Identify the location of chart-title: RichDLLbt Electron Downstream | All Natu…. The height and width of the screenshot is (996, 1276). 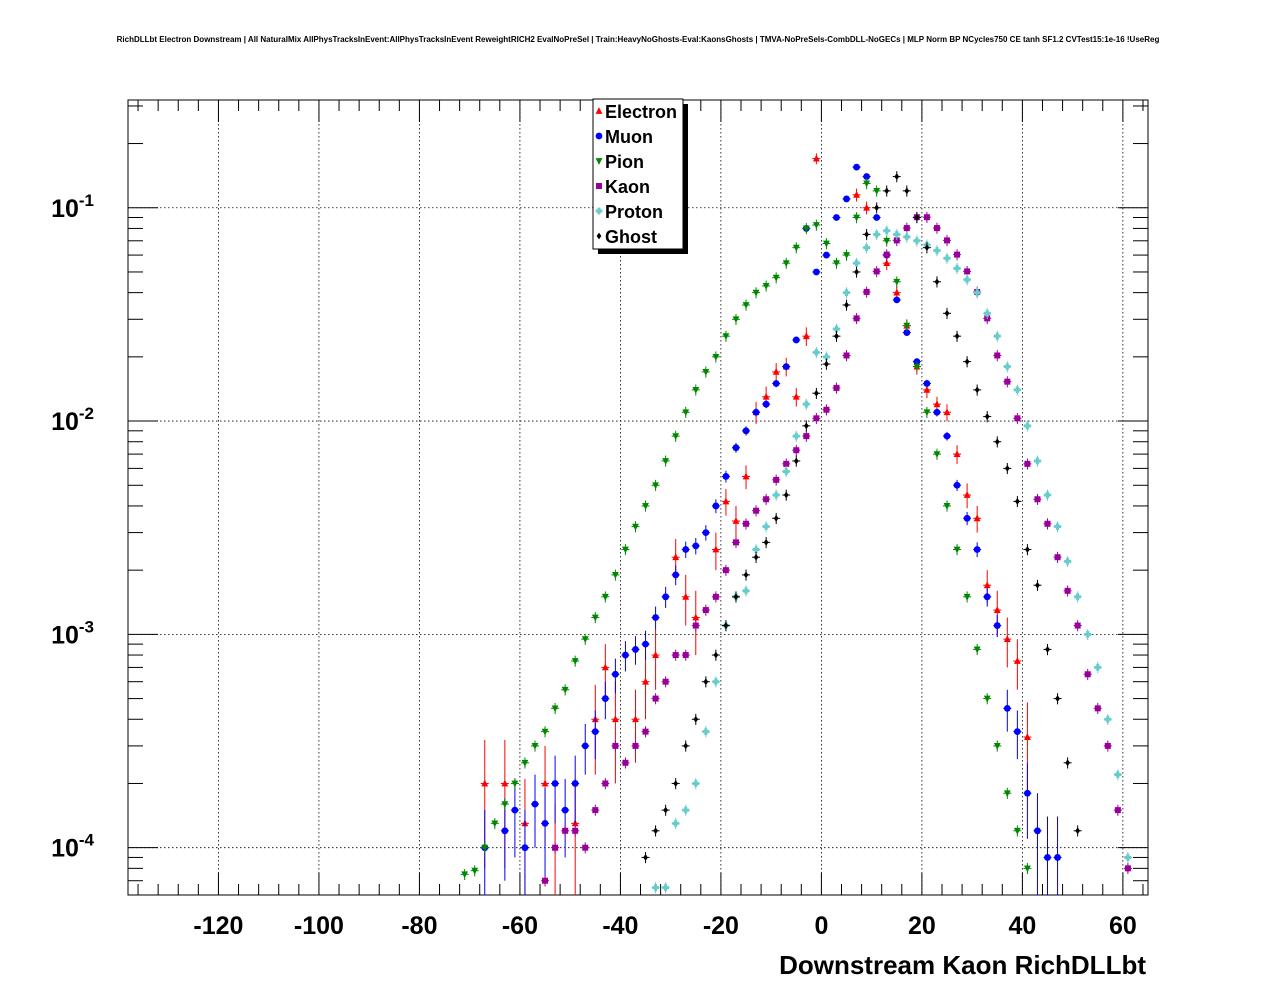
(638, 39).